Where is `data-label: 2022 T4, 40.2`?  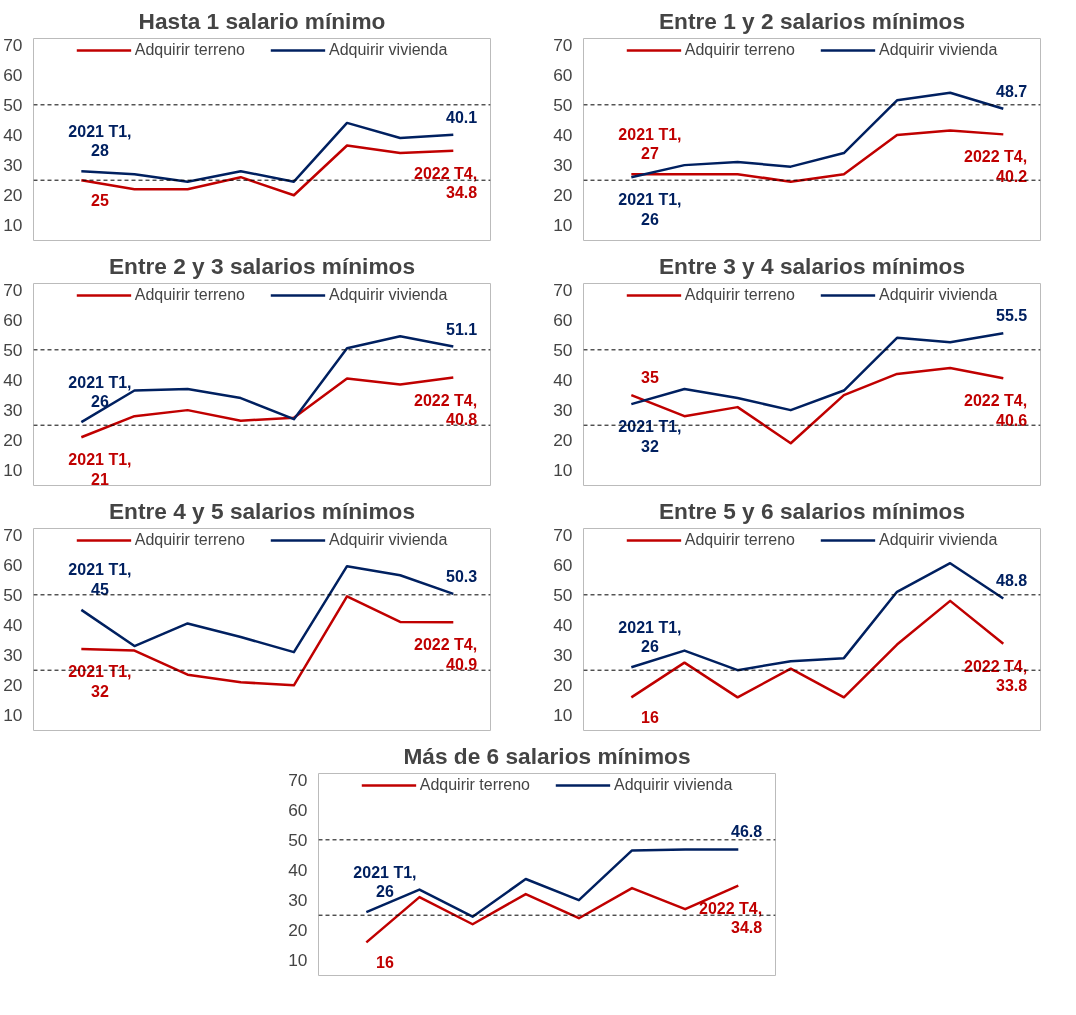
data-label: 2022 T4, 40.2 is located at coordinates (996, 166).